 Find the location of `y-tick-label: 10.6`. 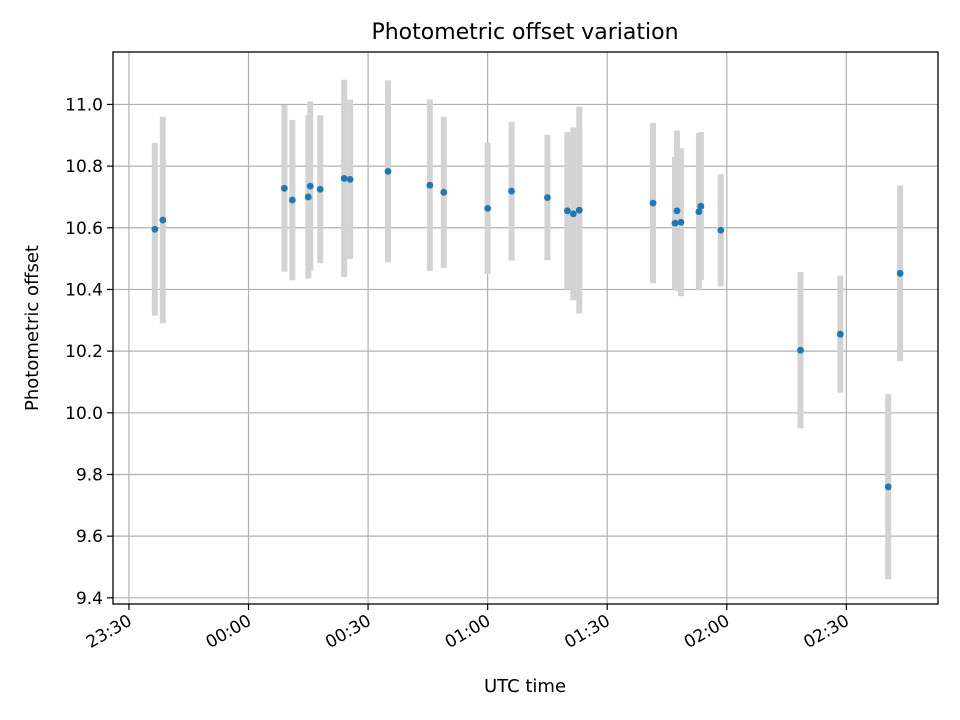

y-tick-label: 10.6 is located at coordinates (84, 229).